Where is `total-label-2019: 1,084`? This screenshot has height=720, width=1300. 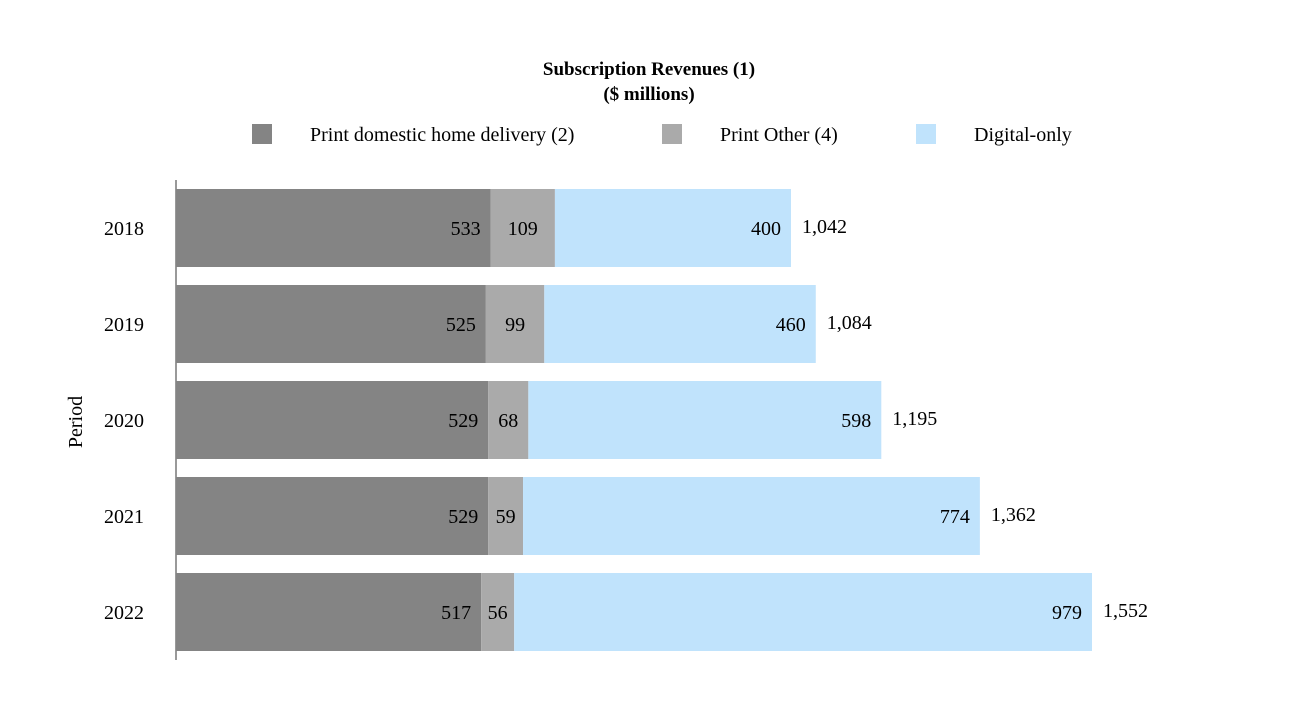
total-label-2019: 1,084 is located at coordinates (849, 323).